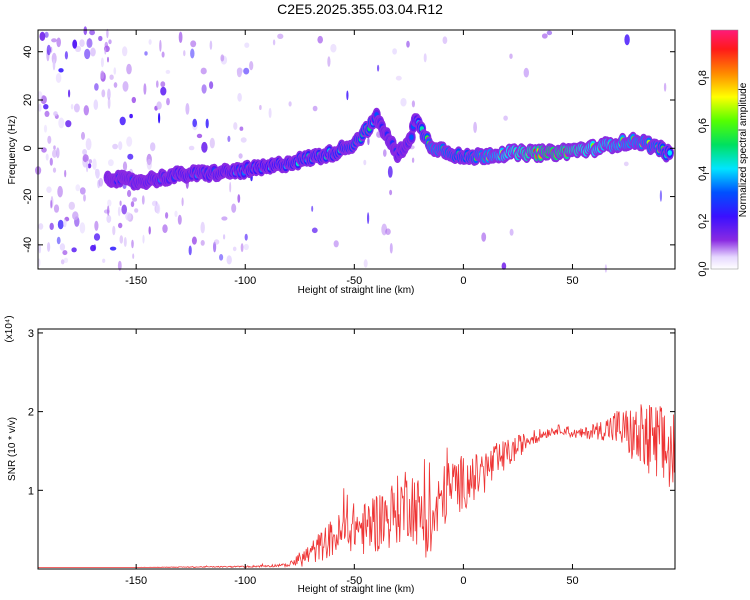 This screenshot has width=750, height=600. What do you see at coordinates (28, 52) in the screenshot?
I see `y-tick-label: 40` at bounding box center [28, 52].